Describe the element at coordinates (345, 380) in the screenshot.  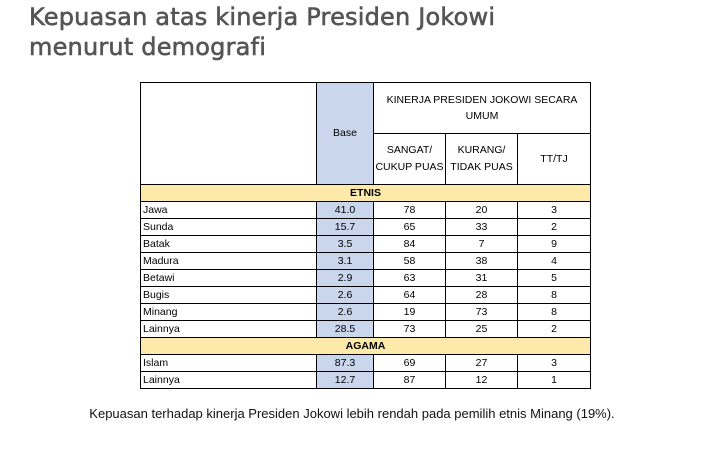
I see `base-value: 12.7` at that location.